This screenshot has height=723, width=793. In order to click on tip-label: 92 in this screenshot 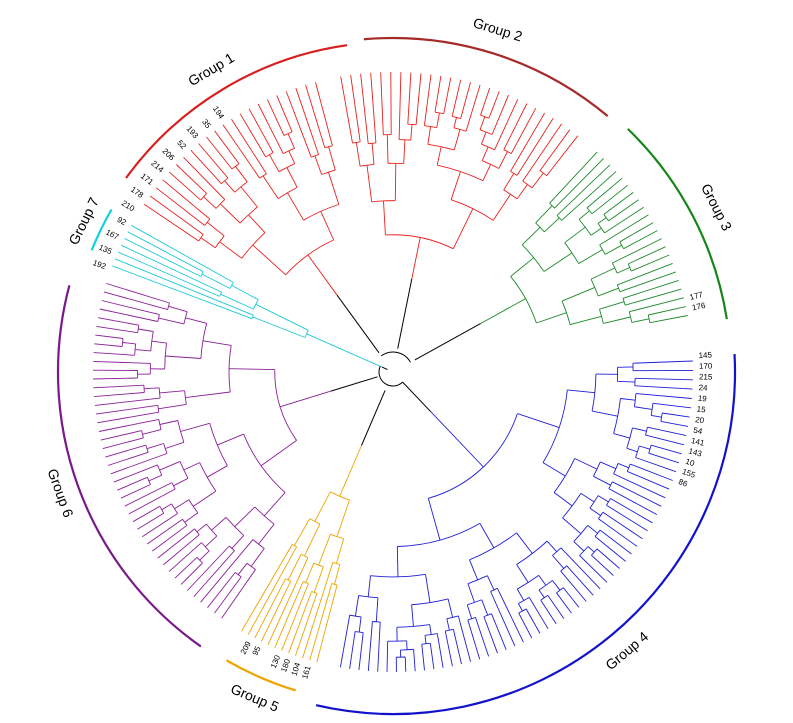, I will do `click(122, 221)`.